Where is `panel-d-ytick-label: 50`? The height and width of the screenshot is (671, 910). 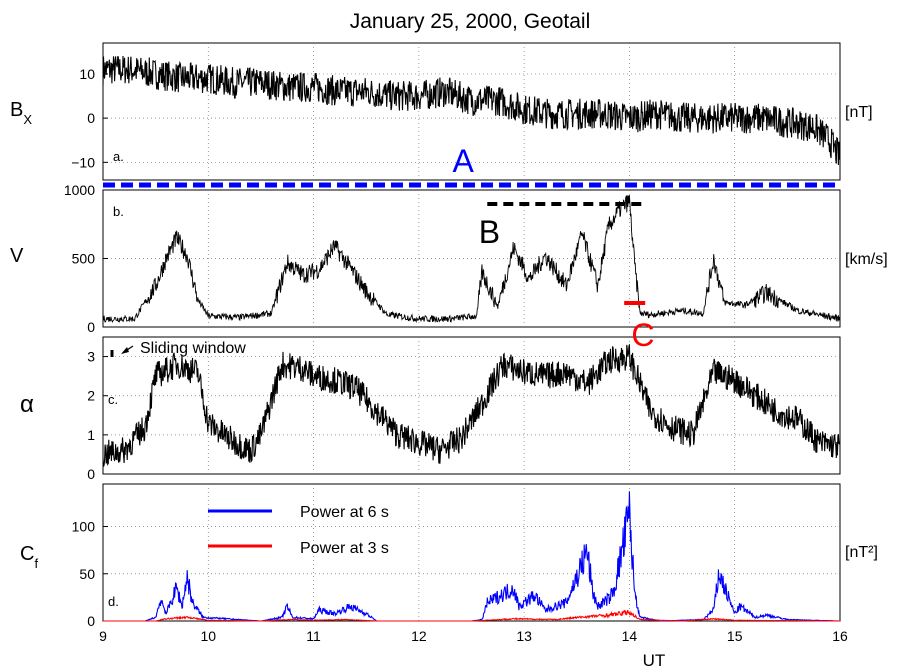 panel-d-ytick-label: 50 is located at coordinates (87, 574).